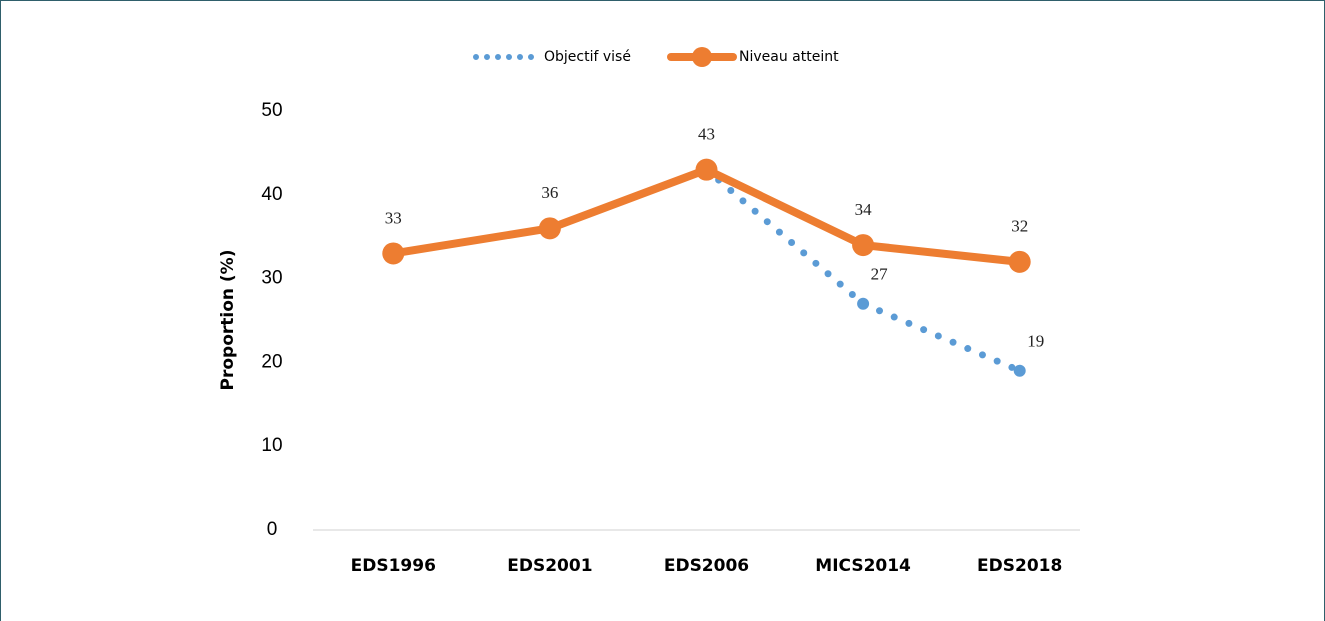  I want to click on y-tick-label: 40, so click(271, 194).